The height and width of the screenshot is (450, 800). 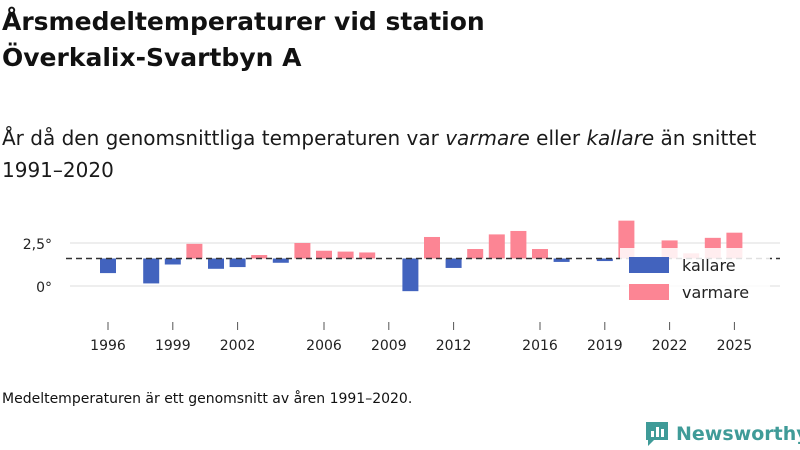 I want to click on bar-2006, so click(x=324, y=254).